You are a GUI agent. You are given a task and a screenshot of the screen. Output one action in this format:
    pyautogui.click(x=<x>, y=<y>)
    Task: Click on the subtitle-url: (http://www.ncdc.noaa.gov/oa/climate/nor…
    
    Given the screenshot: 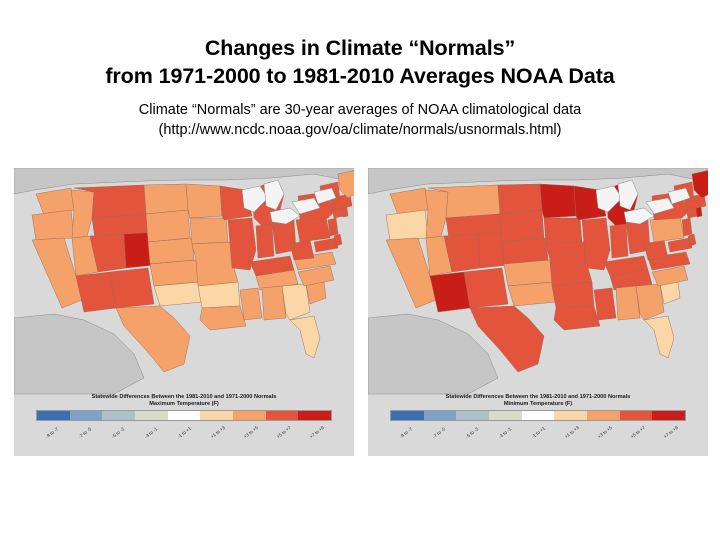 What is the action you would take?
    pyautogui.click(x=360, y=130)
    